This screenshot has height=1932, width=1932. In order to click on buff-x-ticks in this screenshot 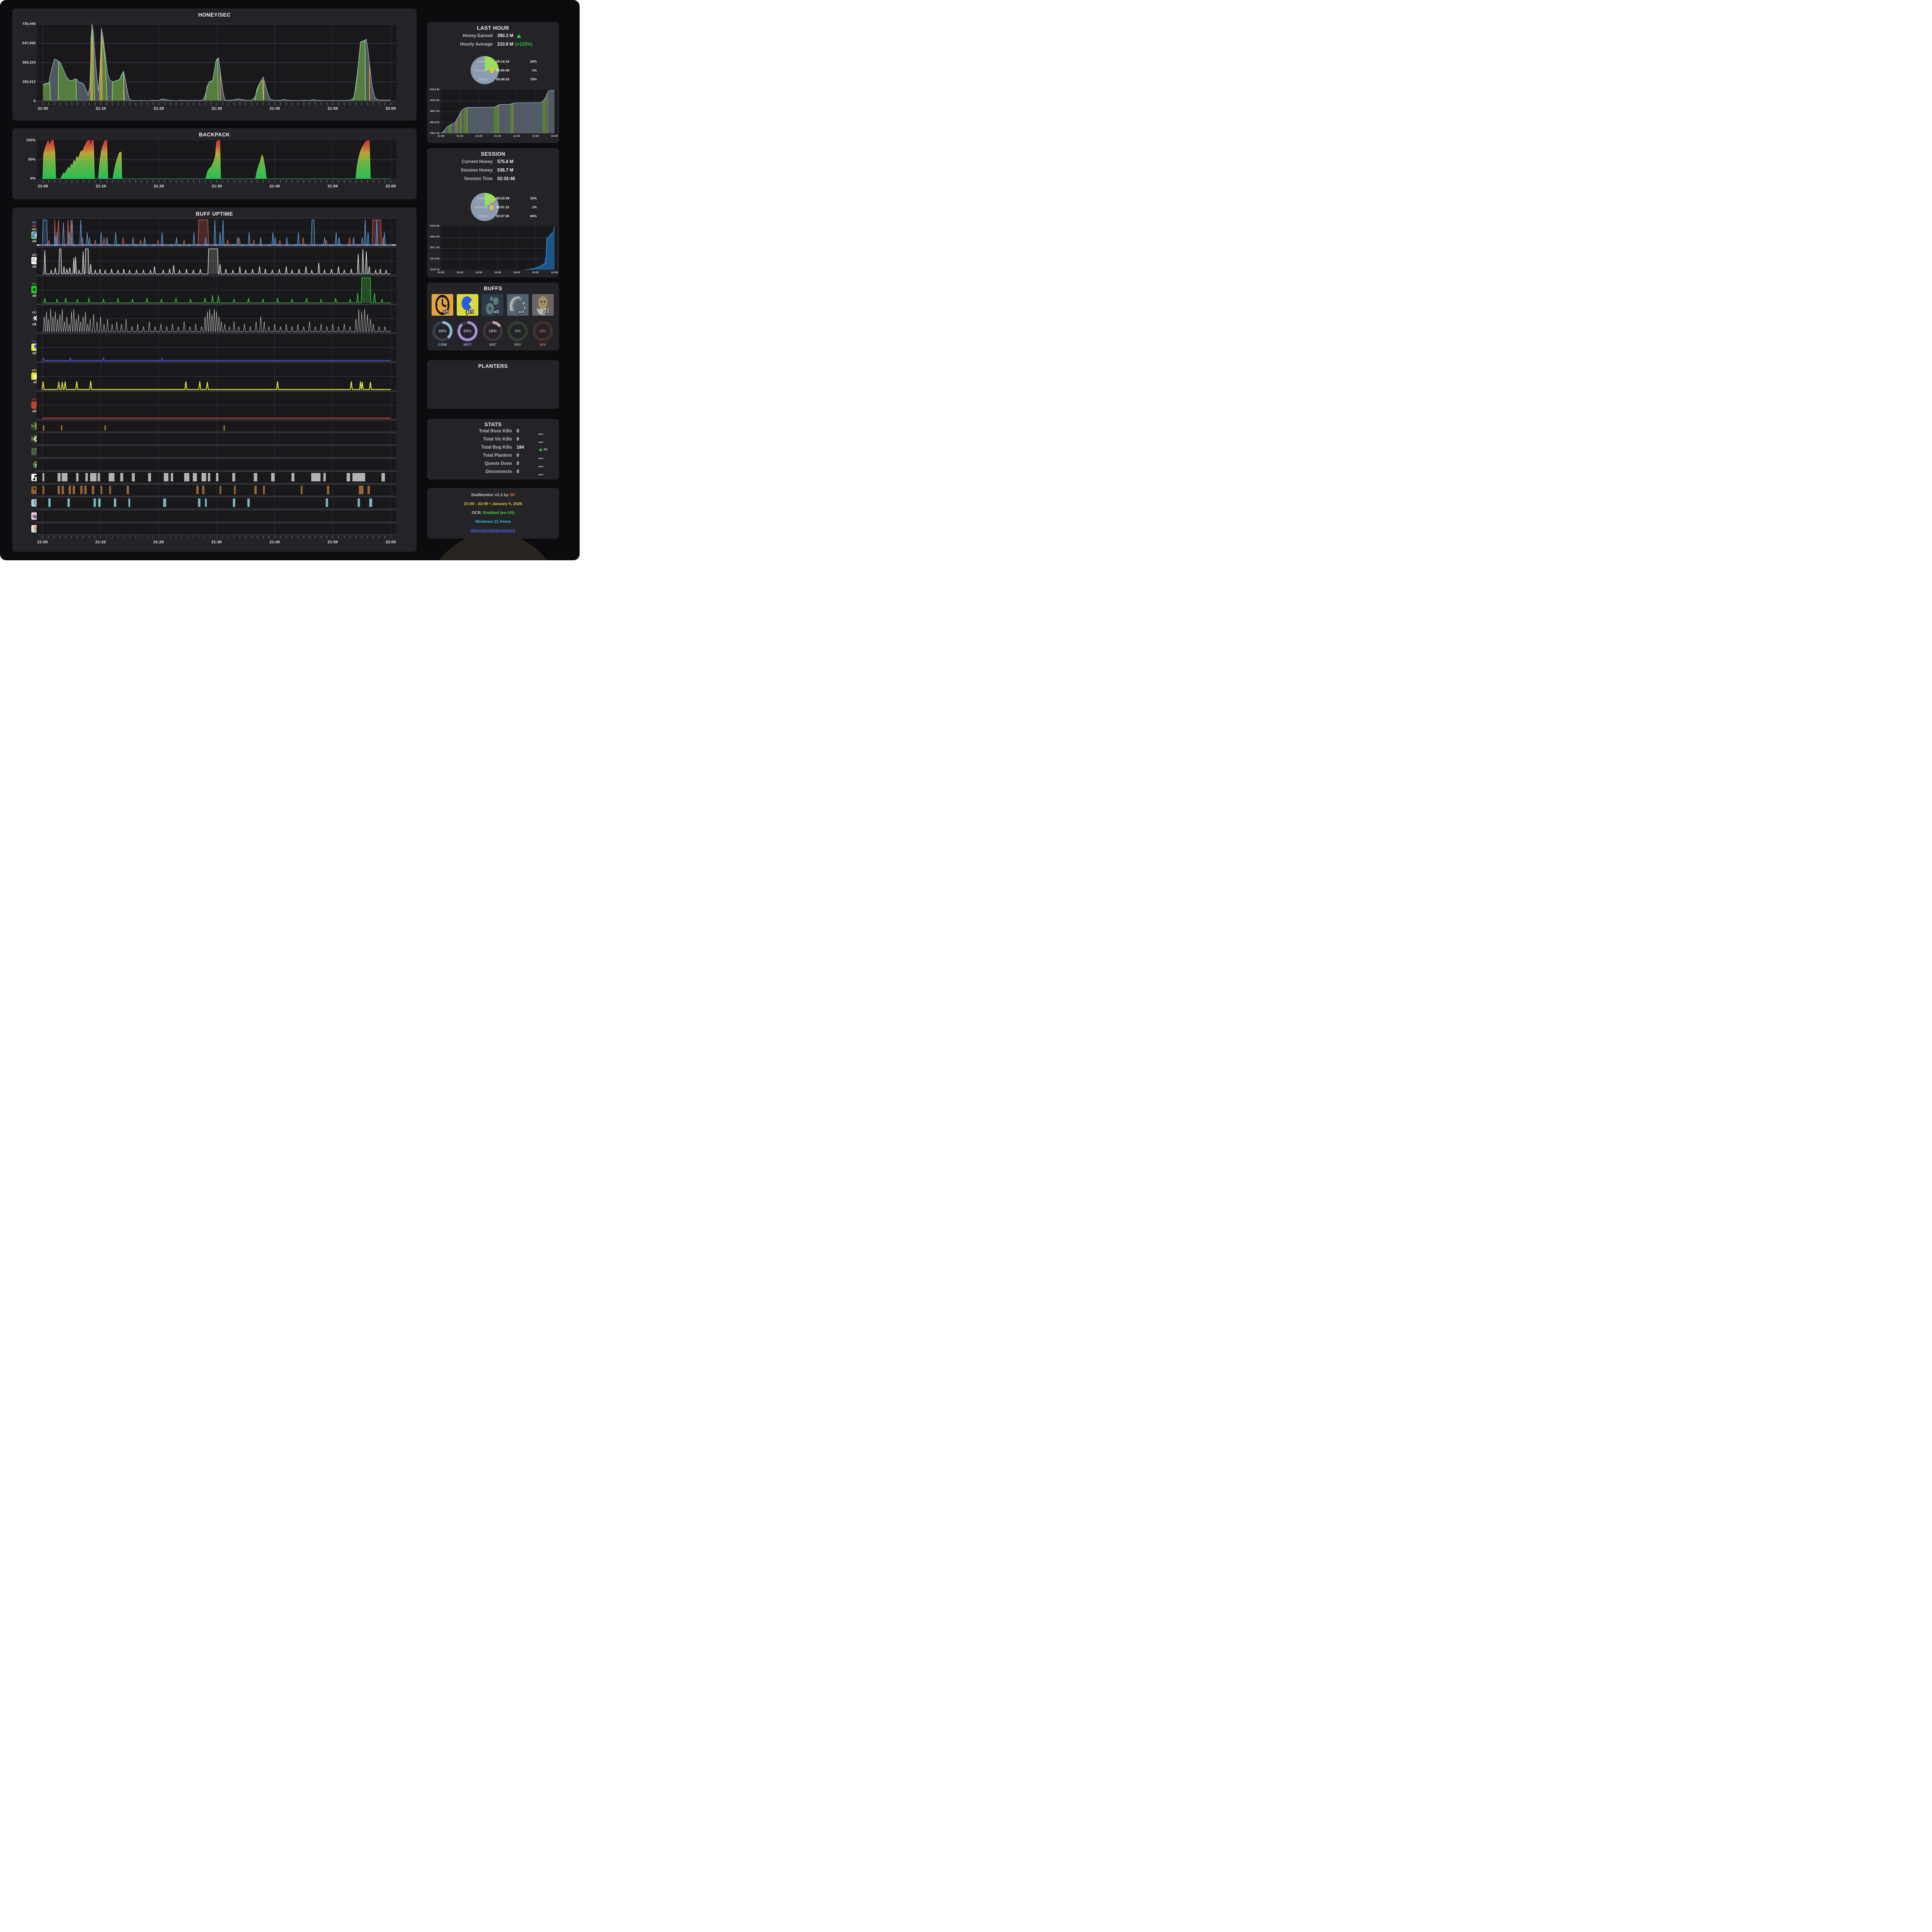, I will do `click(216, 538)`.